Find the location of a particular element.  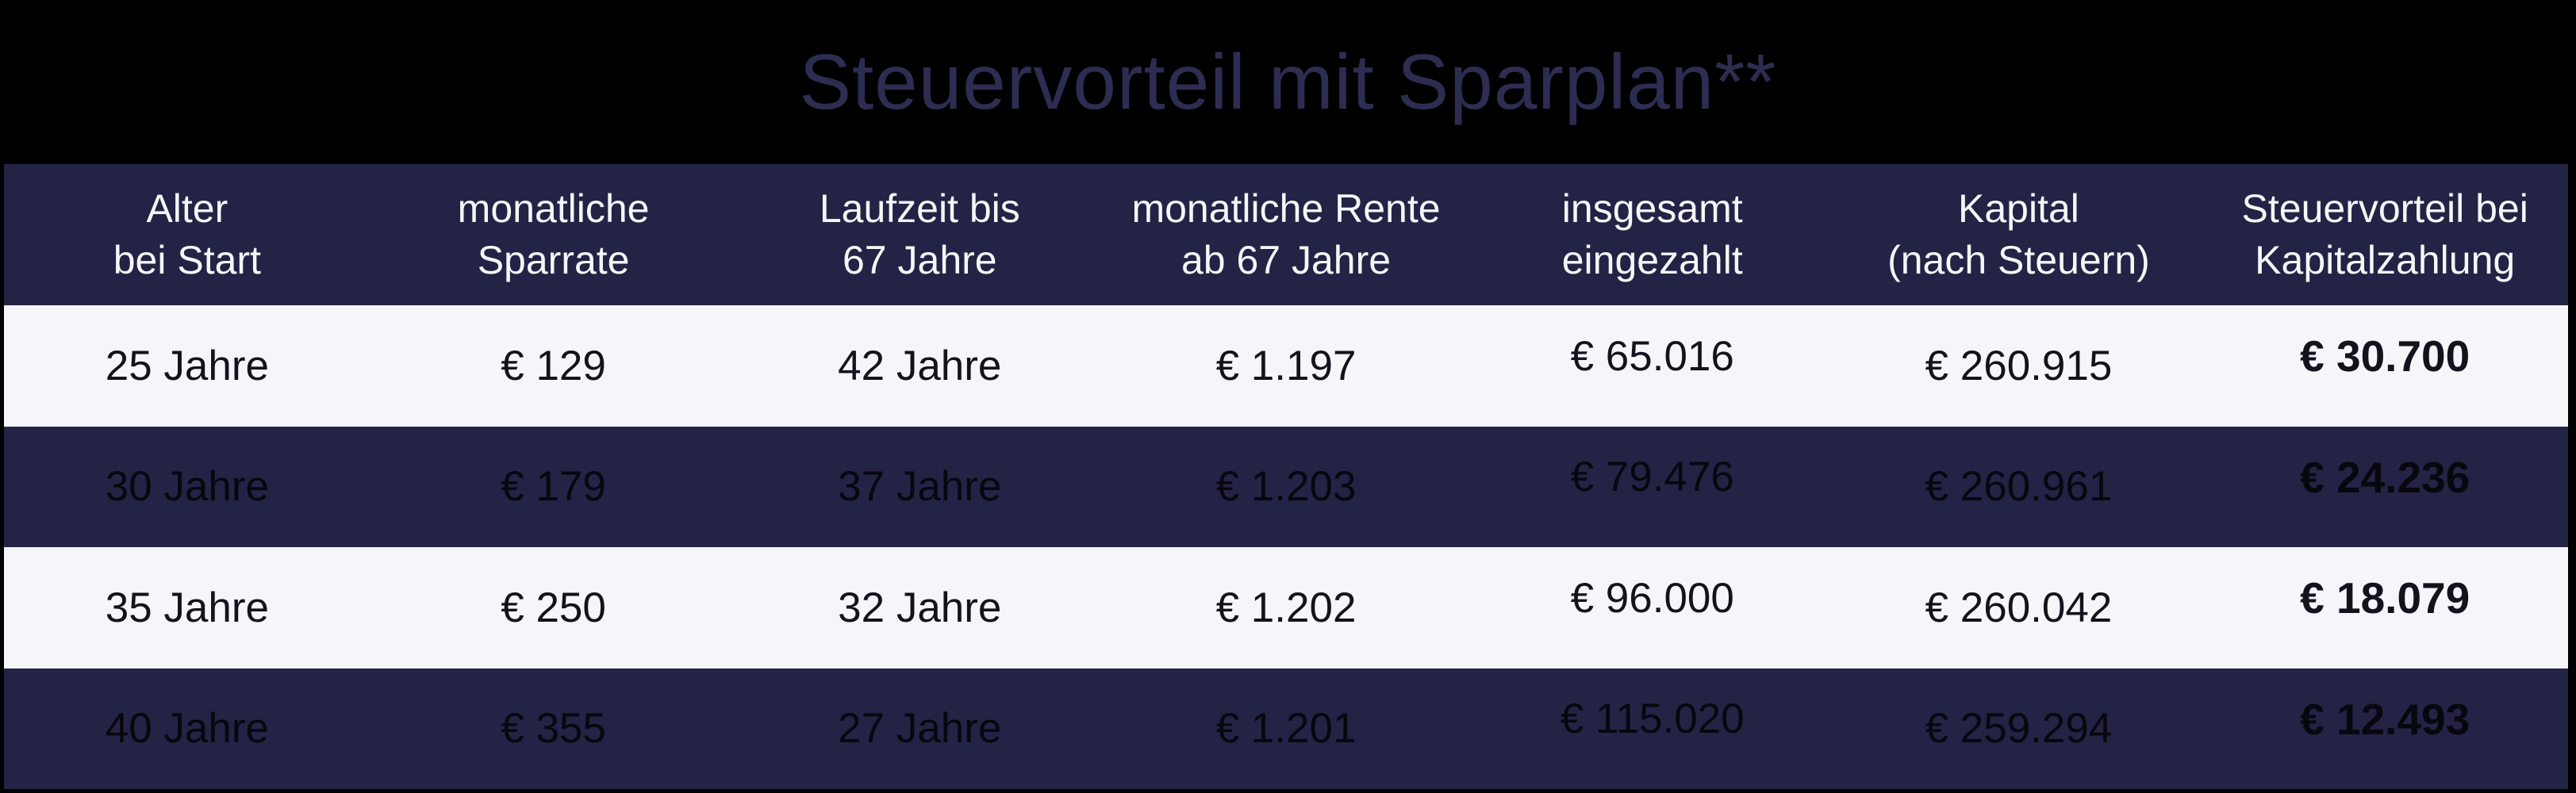

table-cell: € 1.202 is located at coordinates (1286, 608).